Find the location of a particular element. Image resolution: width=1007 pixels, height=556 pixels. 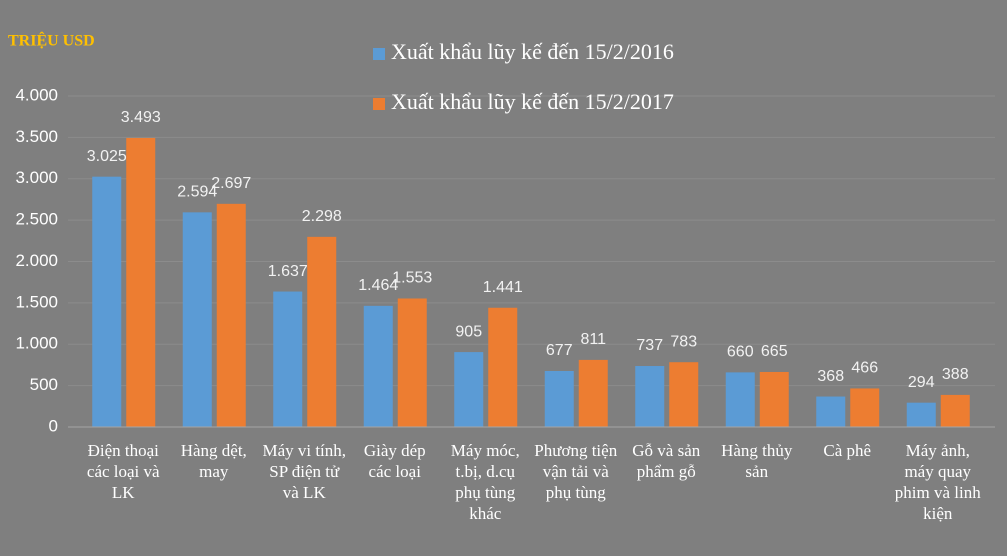

legend-label: Xuất khẩu lũy kế đến 15/2/2016 is located at coordinates (532, 51).